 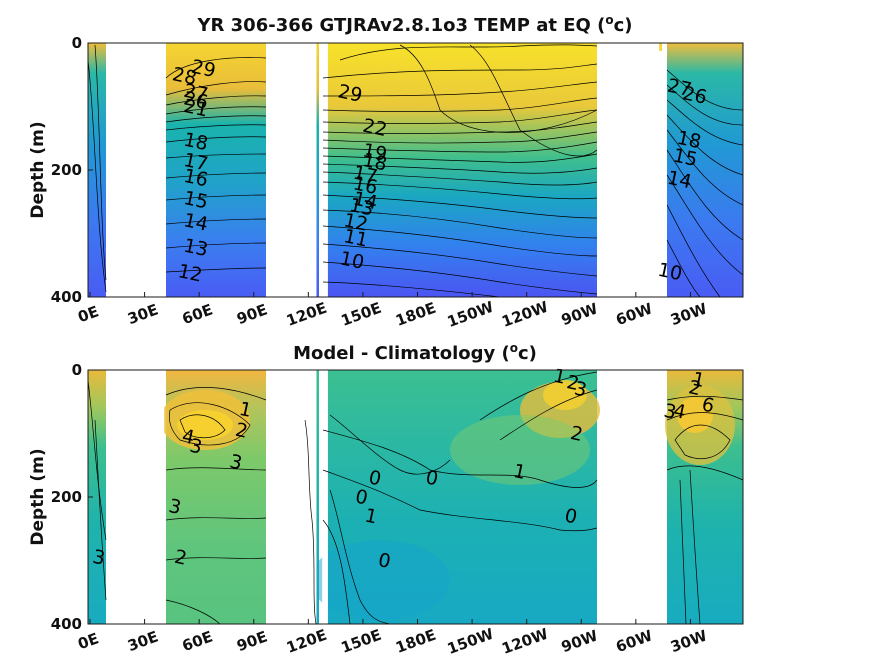 I want to click on contour-label: 28, so click(x=184, y=76).